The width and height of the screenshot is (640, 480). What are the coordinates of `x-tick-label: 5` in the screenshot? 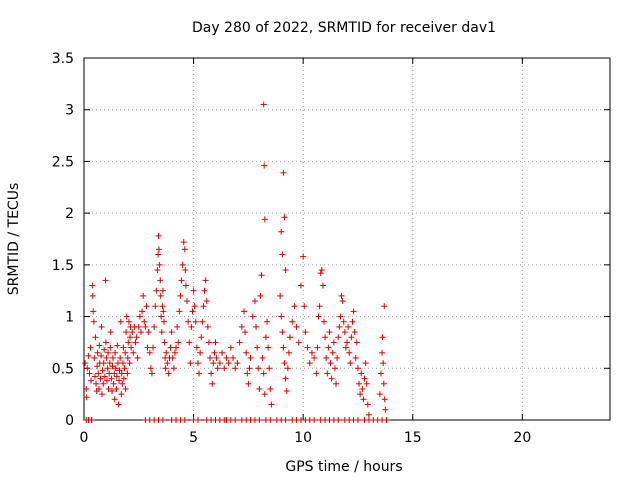 It's located at (193, 438).